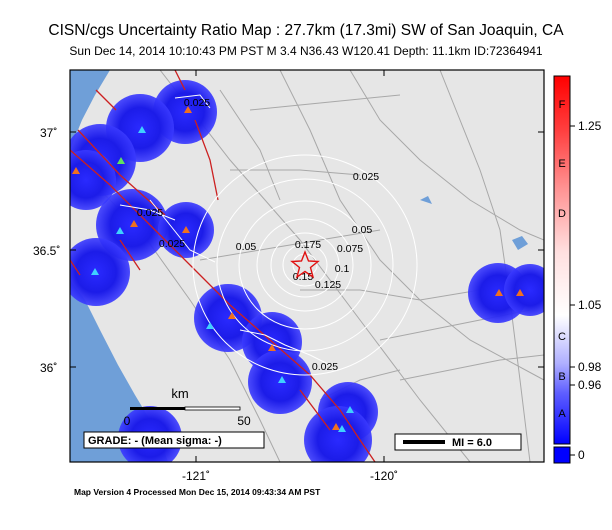 The width and height of the screenshot is (612, 530). I want to click on grade-label: GRADE: - (Mean sigma: -), so click(155, 441).